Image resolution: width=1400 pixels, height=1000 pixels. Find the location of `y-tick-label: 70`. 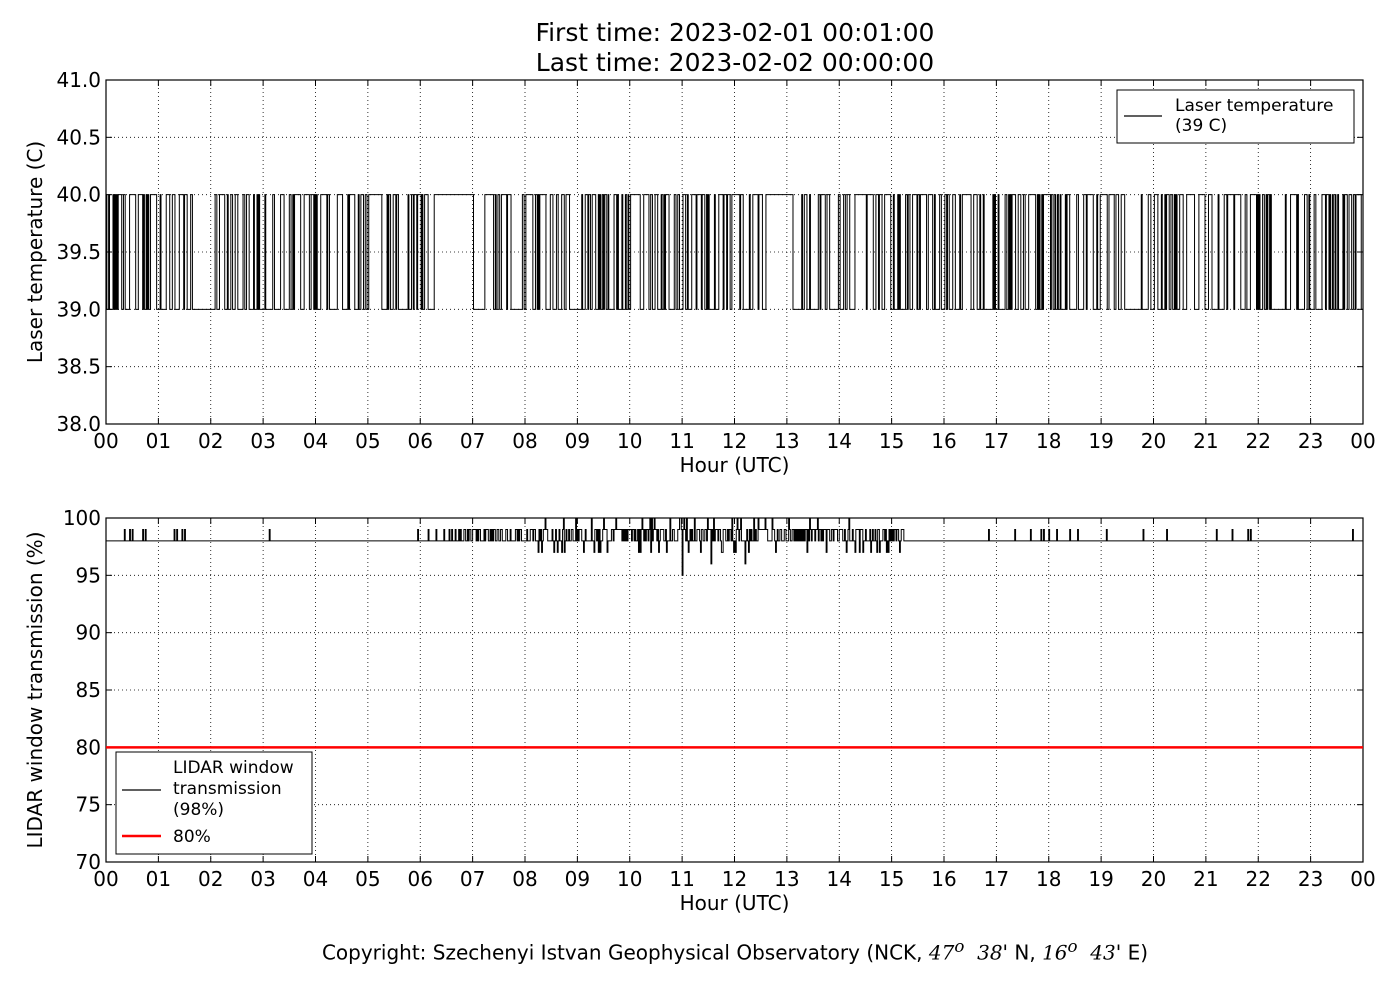

y-tick-label: 70 is located at coordinates (88, 862).